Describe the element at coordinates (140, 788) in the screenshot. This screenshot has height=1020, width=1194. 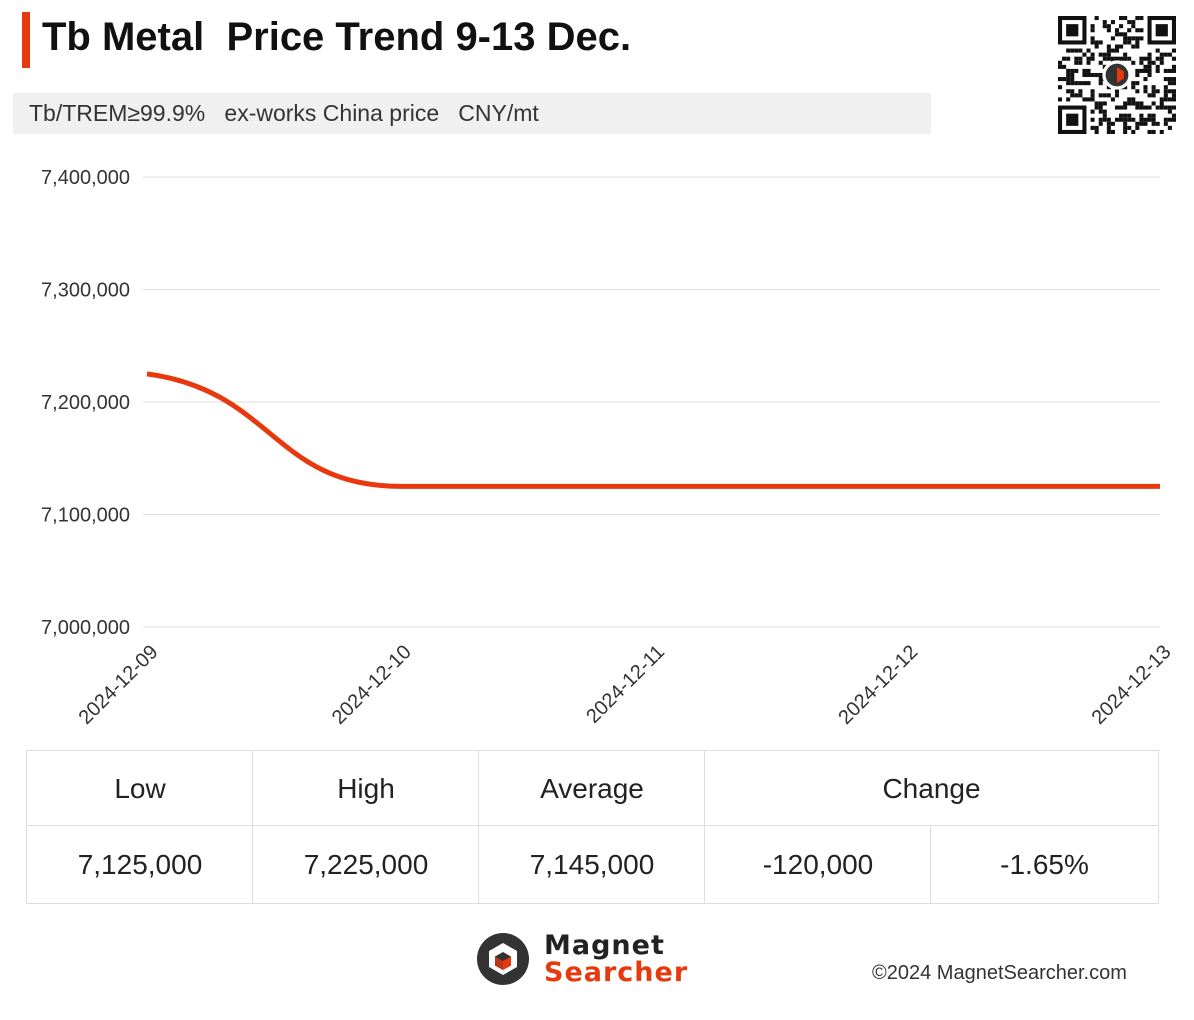
I see `low-header: Low` at that location.